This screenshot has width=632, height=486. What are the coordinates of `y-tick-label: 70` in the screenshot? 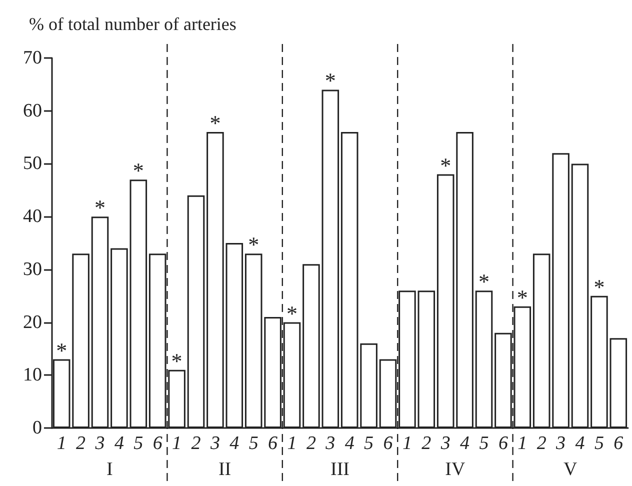 It's located at (32, 58).